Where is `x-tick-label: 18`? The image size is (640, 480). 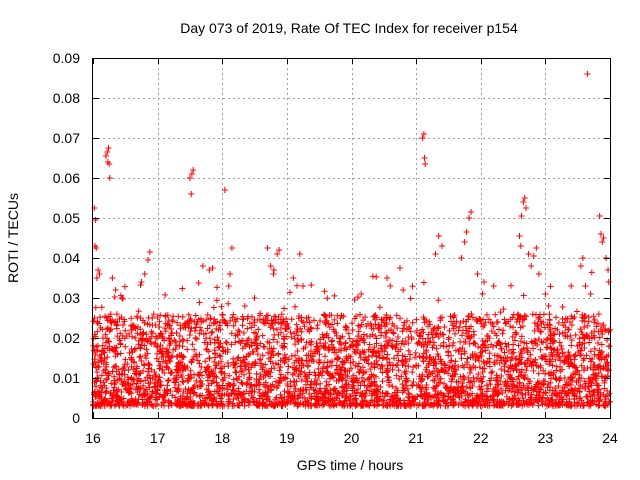 x-tick-label: 18 is located at coordinates (222, 438).